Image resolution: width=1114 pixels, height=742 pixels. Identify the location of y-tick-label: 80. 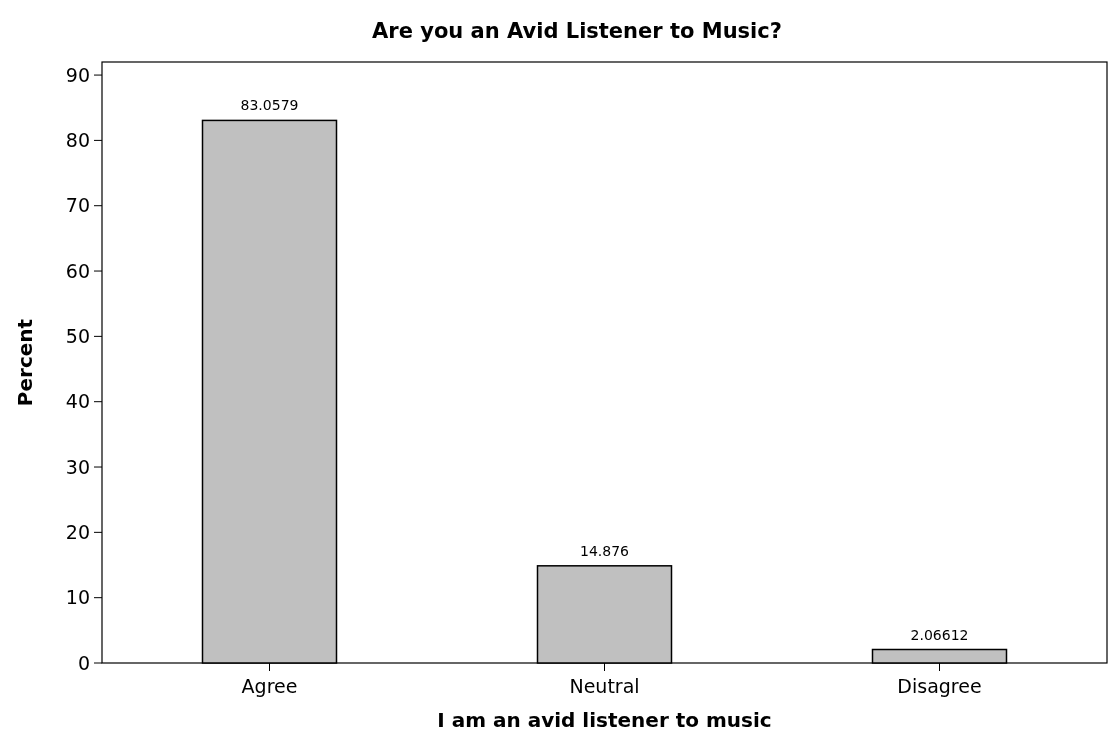
(77, 140).